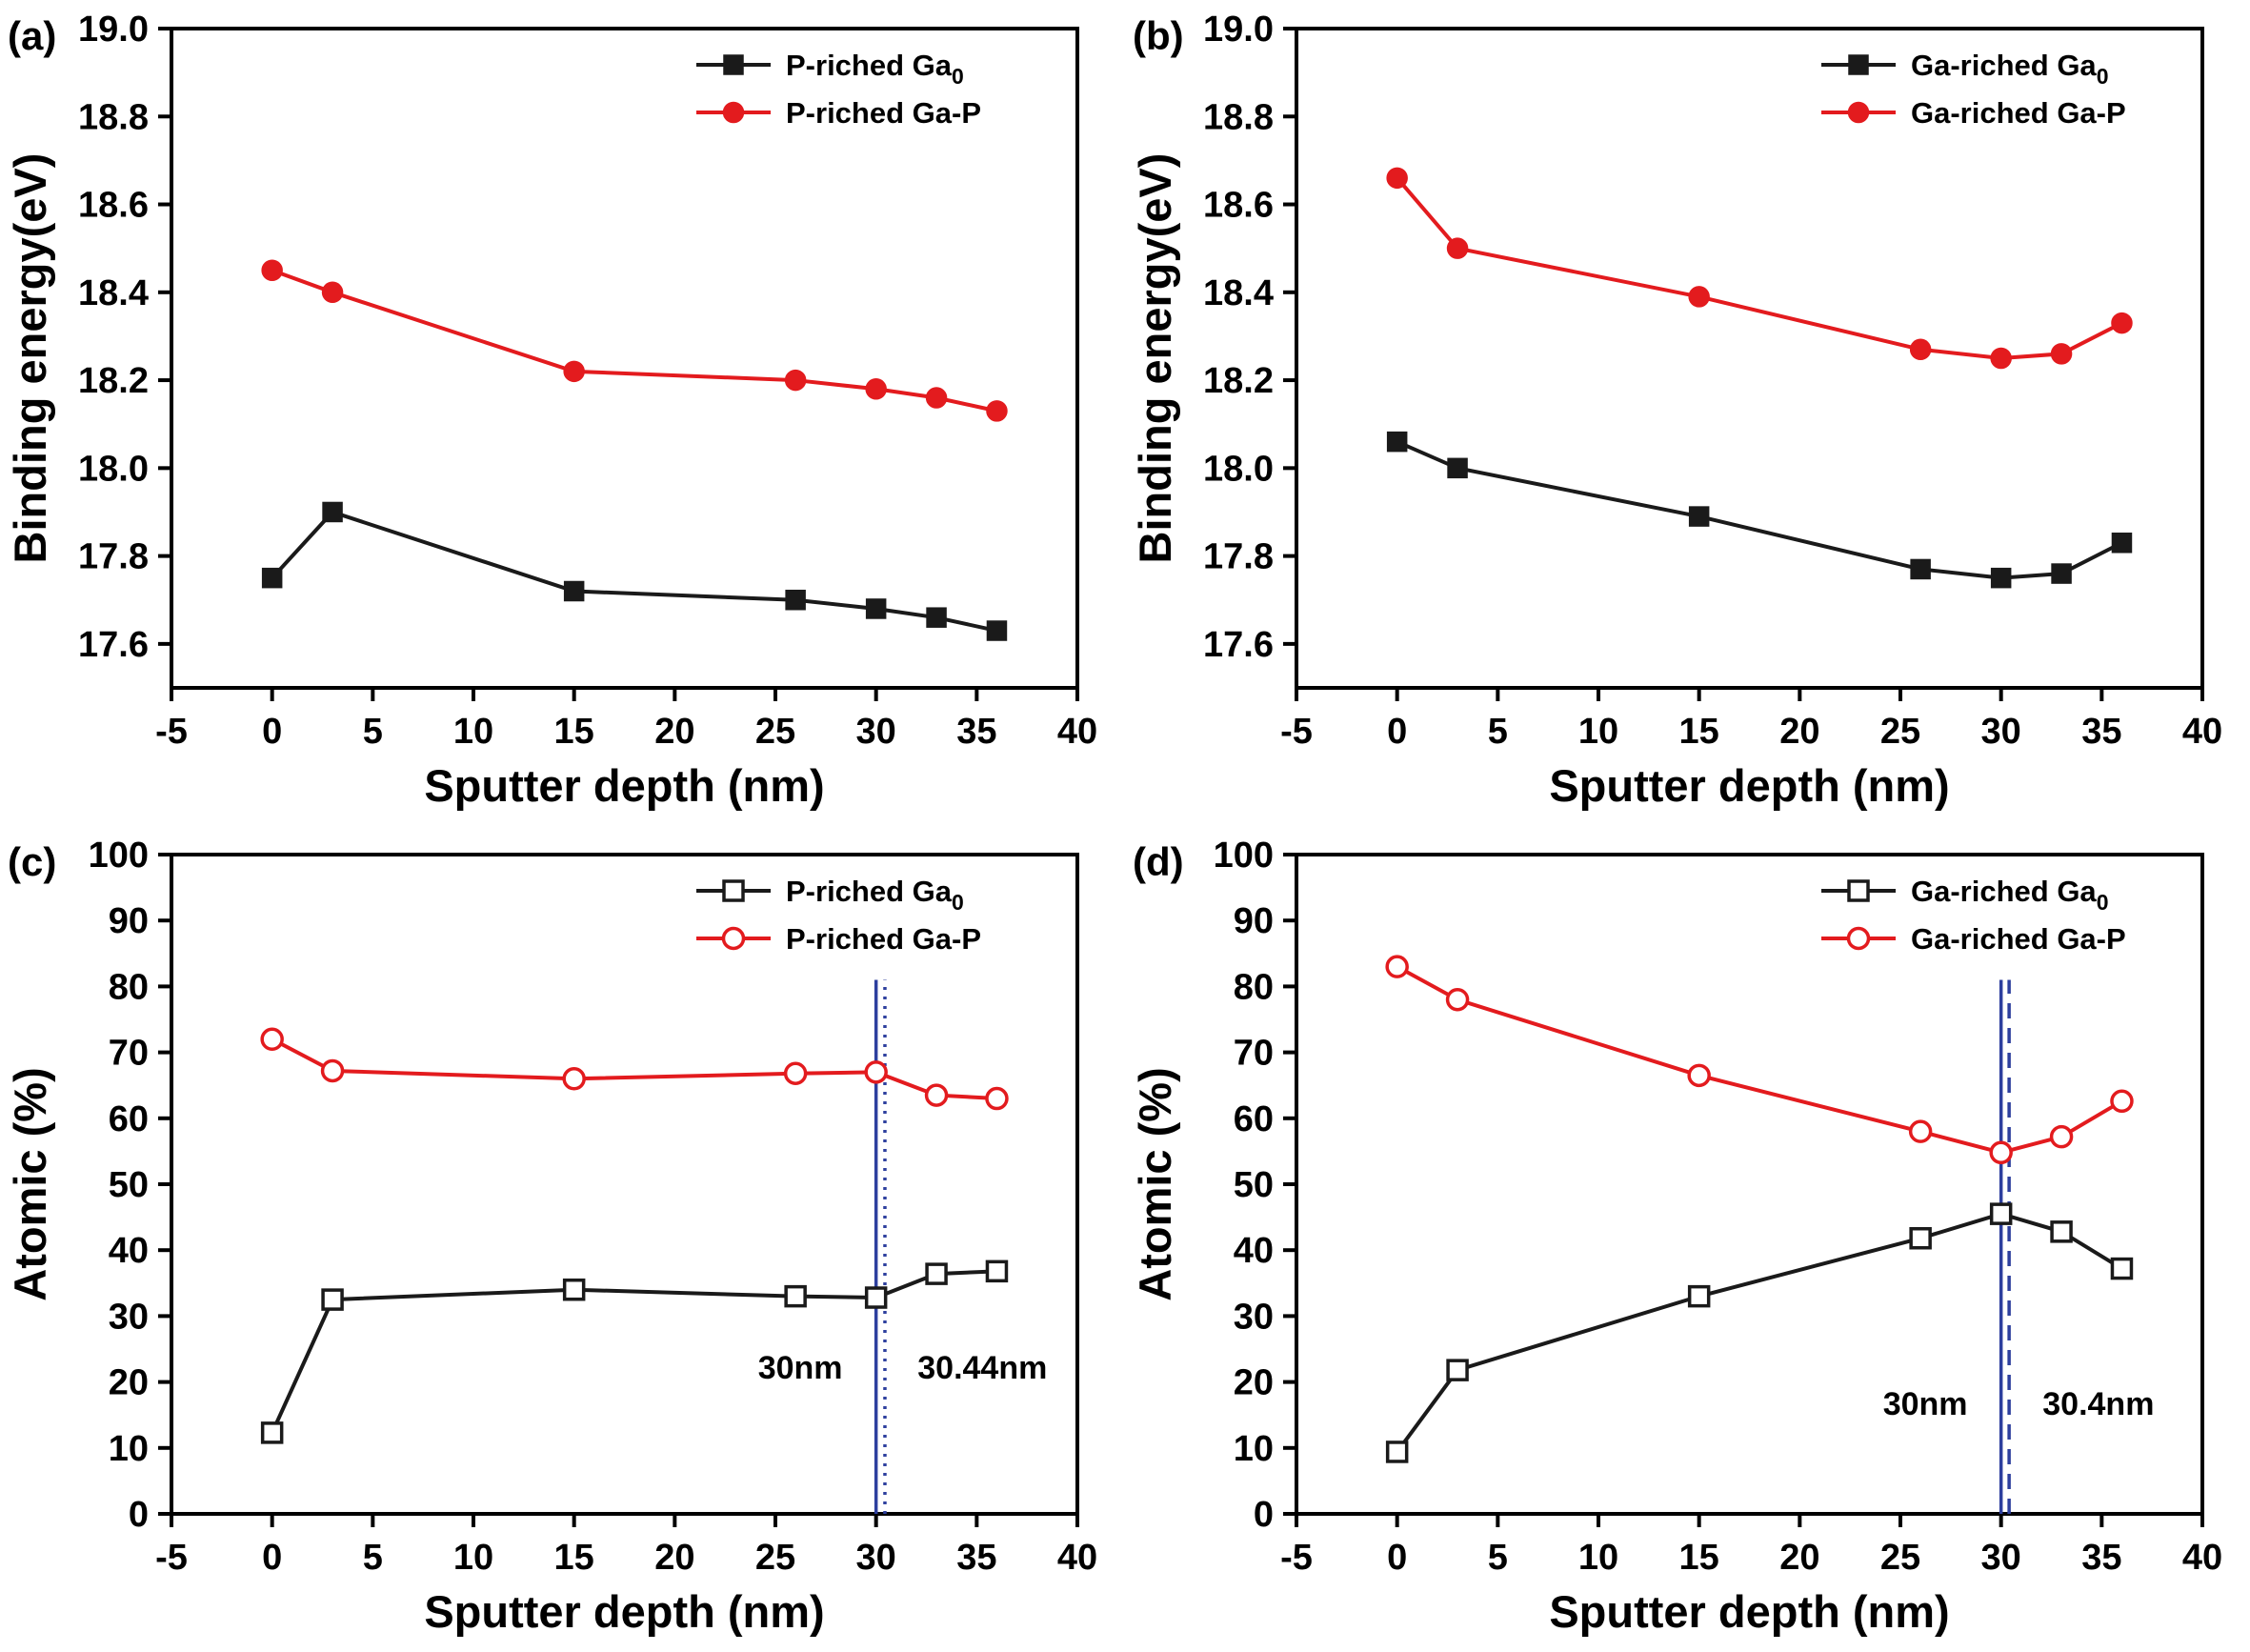 This screenshot has height=1652, width=2250. I want to click on x-tick-label: 20, so click(1799, 1558).